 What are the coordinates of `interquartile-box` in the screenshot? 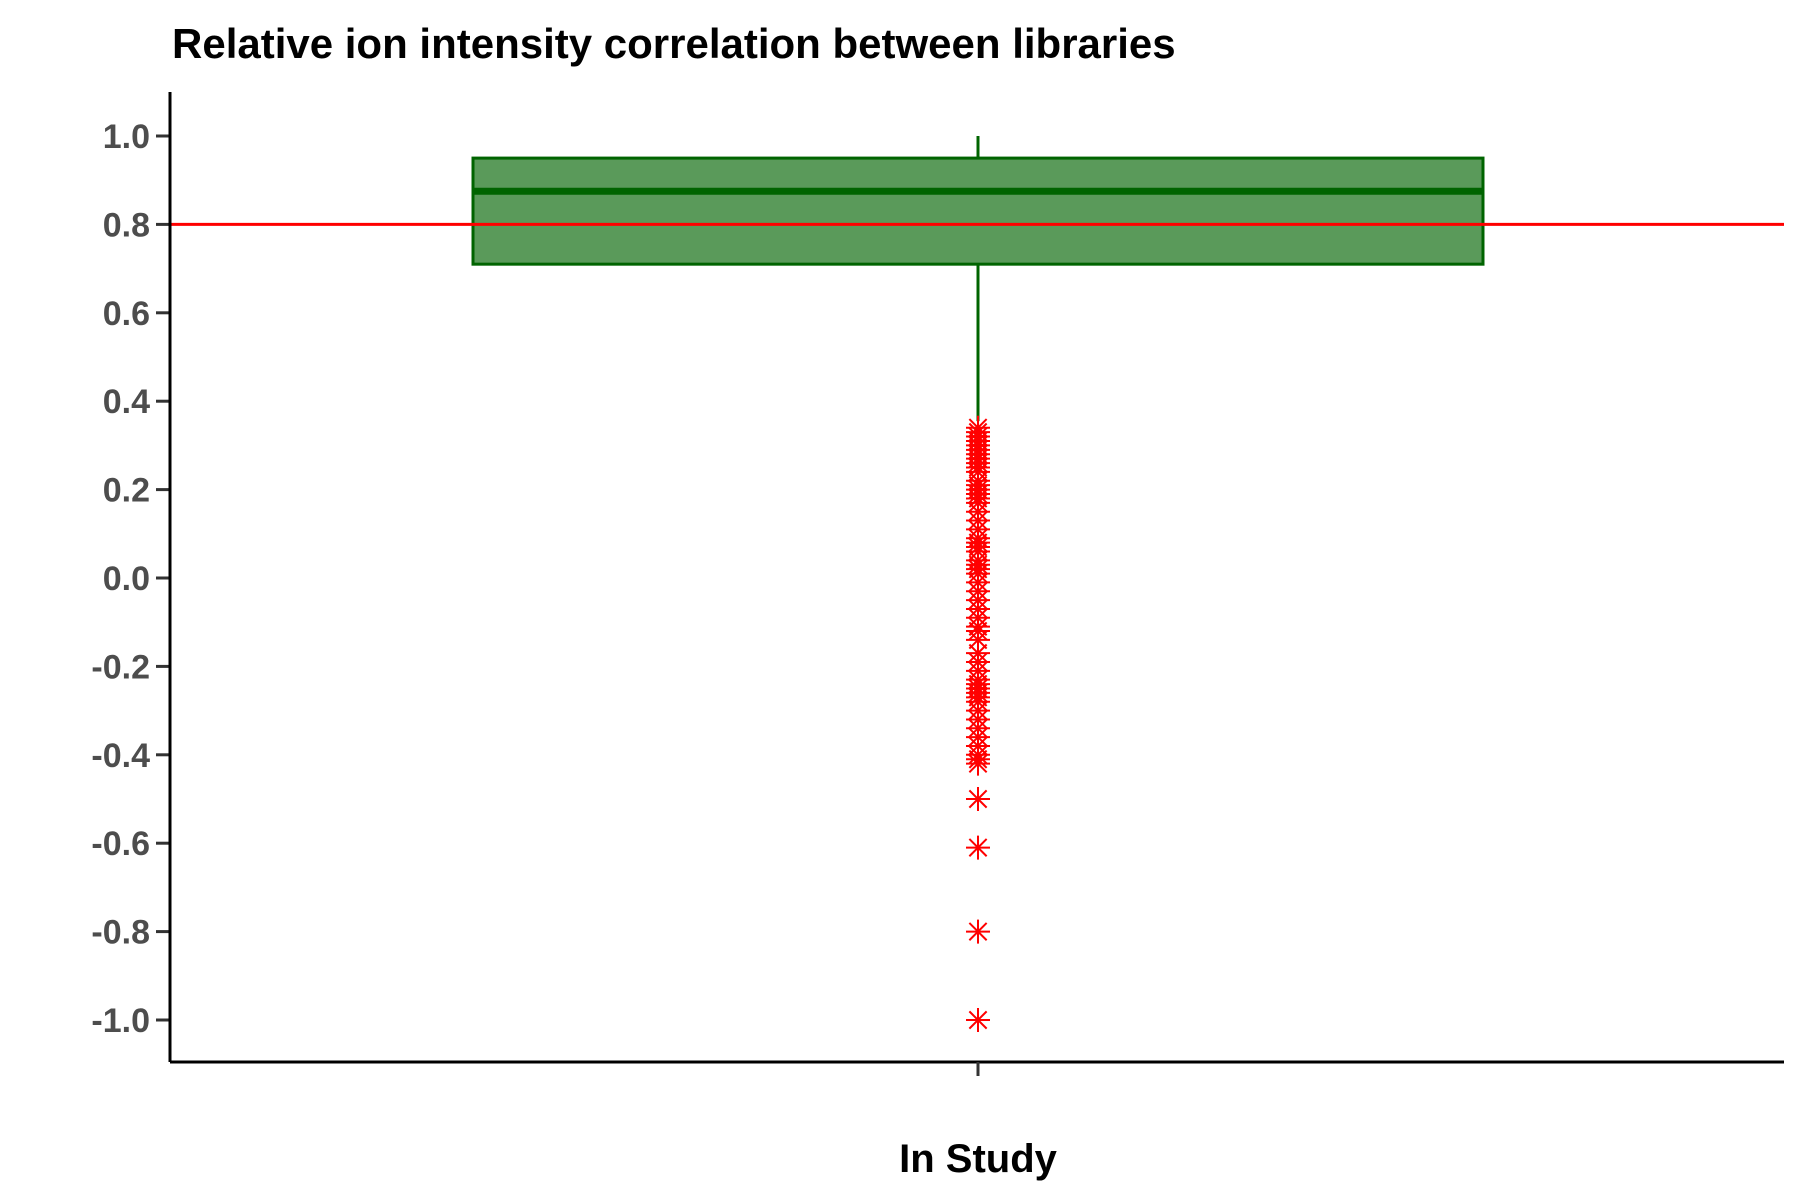 It's located at (978, 211).